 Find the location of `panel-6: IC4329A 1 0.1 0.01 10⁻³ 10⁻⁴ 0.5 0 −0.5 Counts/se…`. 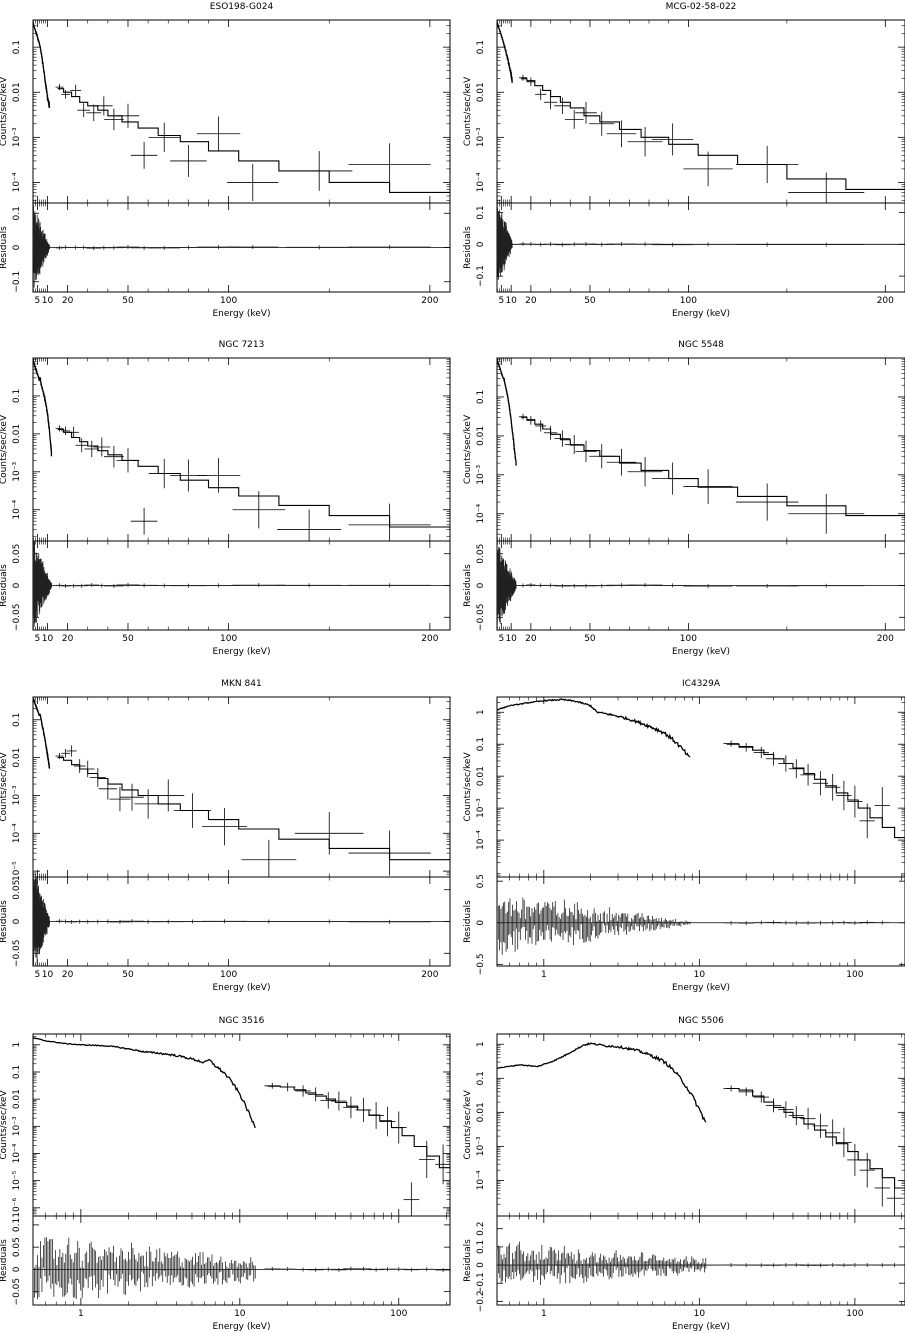

panel-6: IC4329A 1 0.1 0.01 10⁻³ 10⁻⁴ 0.5 0 −0.5 Counts/se… is located at coordinates (684, 836).